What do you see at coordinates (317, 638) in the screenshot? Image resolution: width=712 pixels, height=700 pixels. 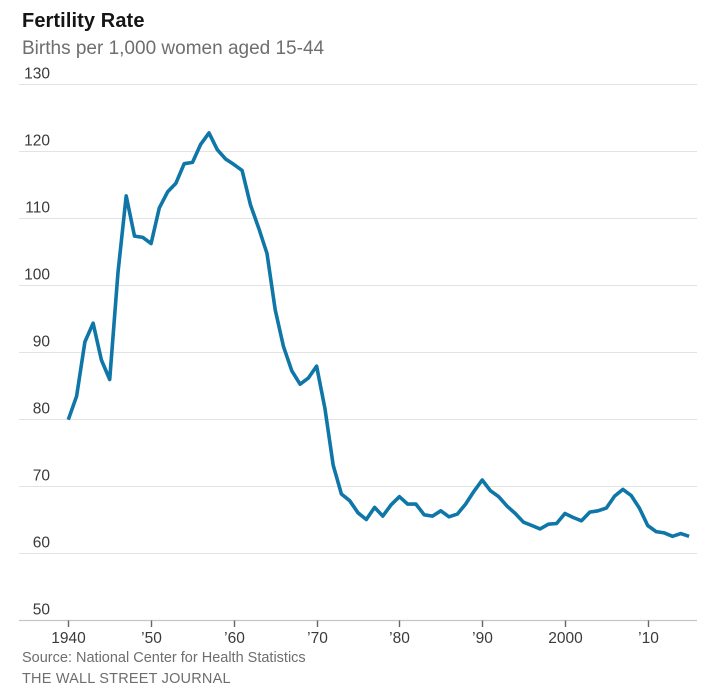 I see `x-tick-label: ’70` at bounding box center [317, 638].